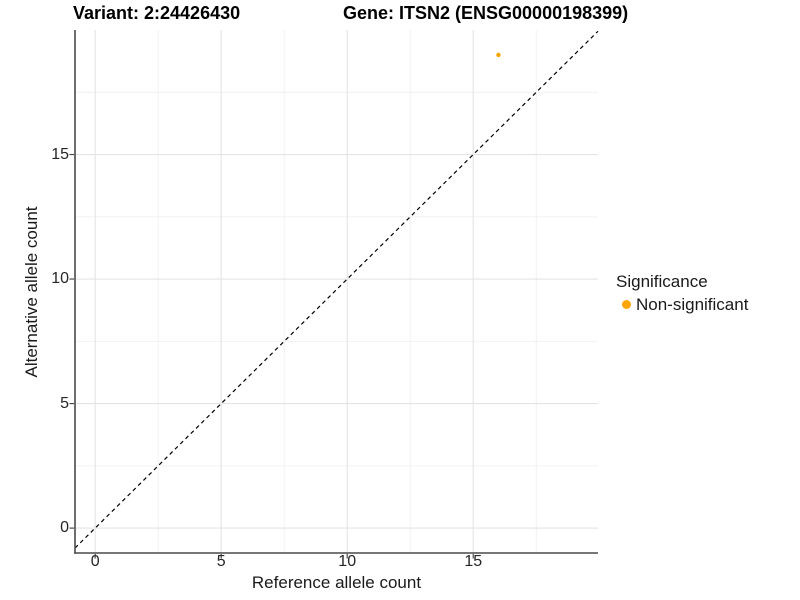 The width and height of the screenshot is (800, 600). I want to click on legend: Significance Non-significant, so click(682, 293).